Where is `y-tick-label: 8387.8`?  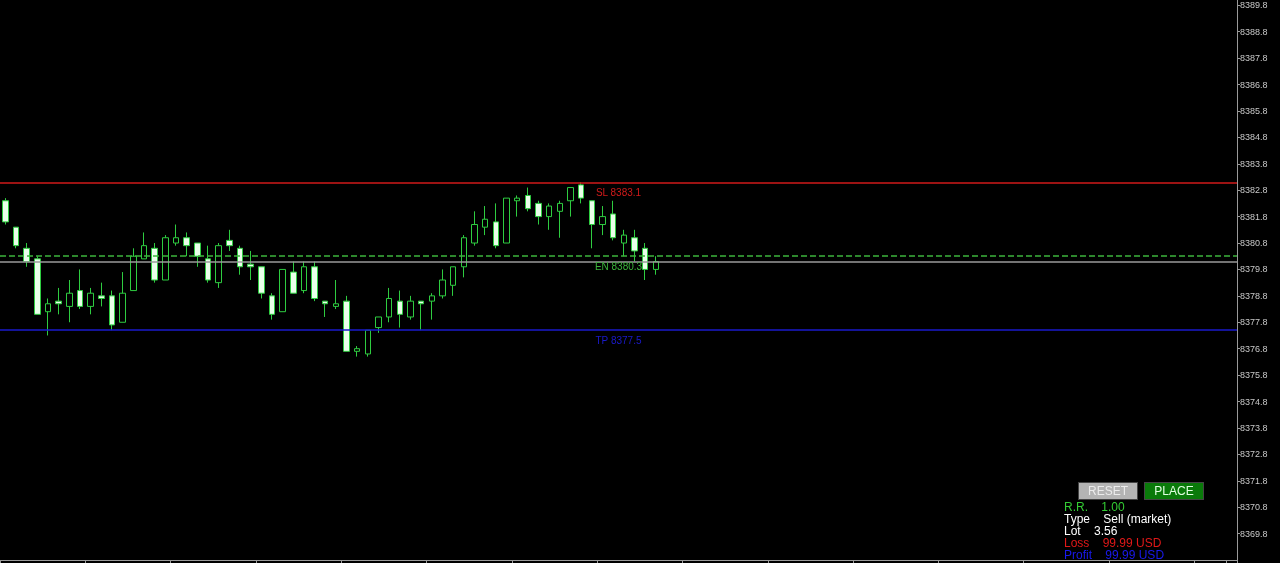 y-tick-label: 8387.8 is located at coordinates (1254, 58).